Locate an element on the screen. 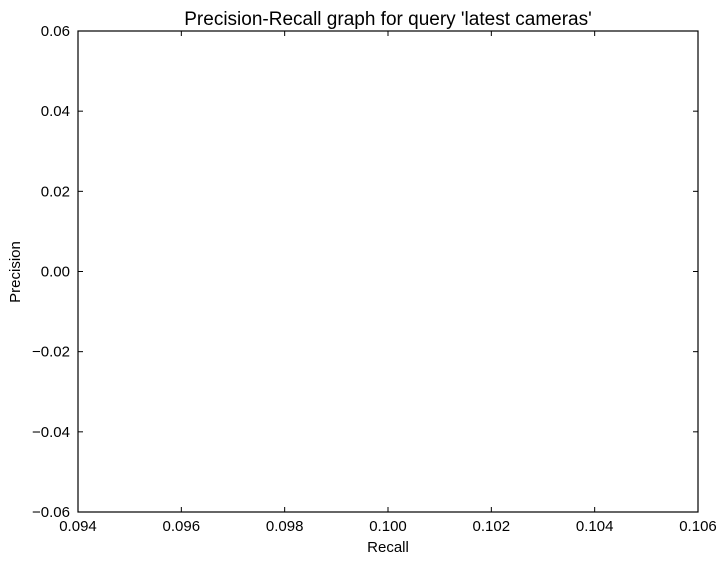 This screenshot has width=728, height=564. y-tick-label: −0.02 is located at coordinates (51, 352).